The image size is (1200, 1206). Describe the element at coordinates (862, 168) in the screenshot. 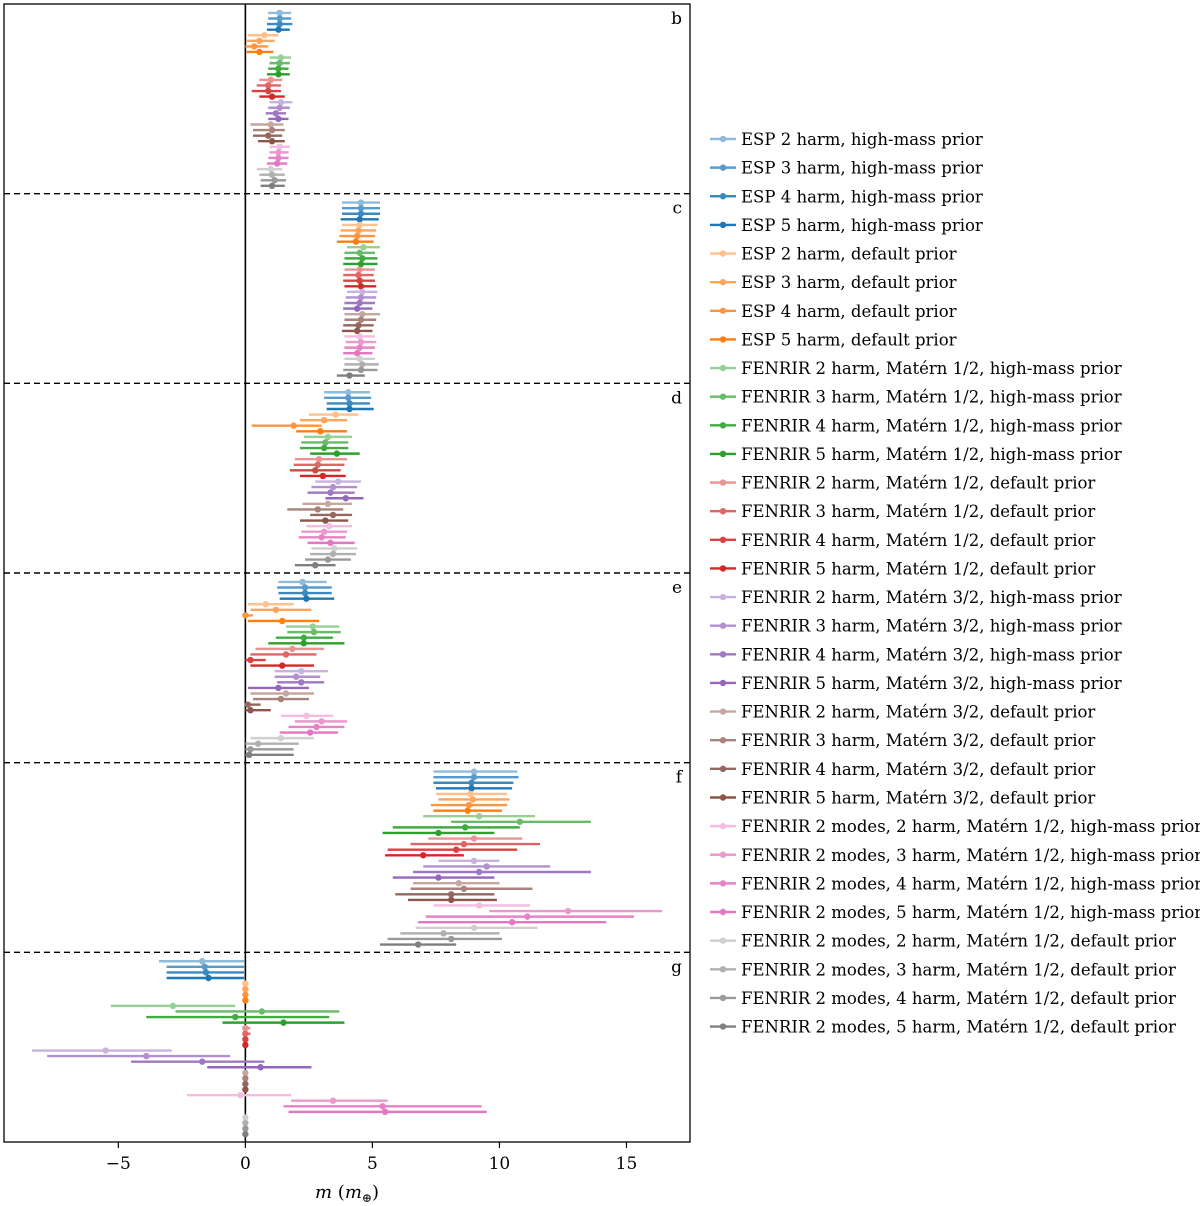

I see `legend-label-1: ESP 3 harm, high-mass prior` at that location.